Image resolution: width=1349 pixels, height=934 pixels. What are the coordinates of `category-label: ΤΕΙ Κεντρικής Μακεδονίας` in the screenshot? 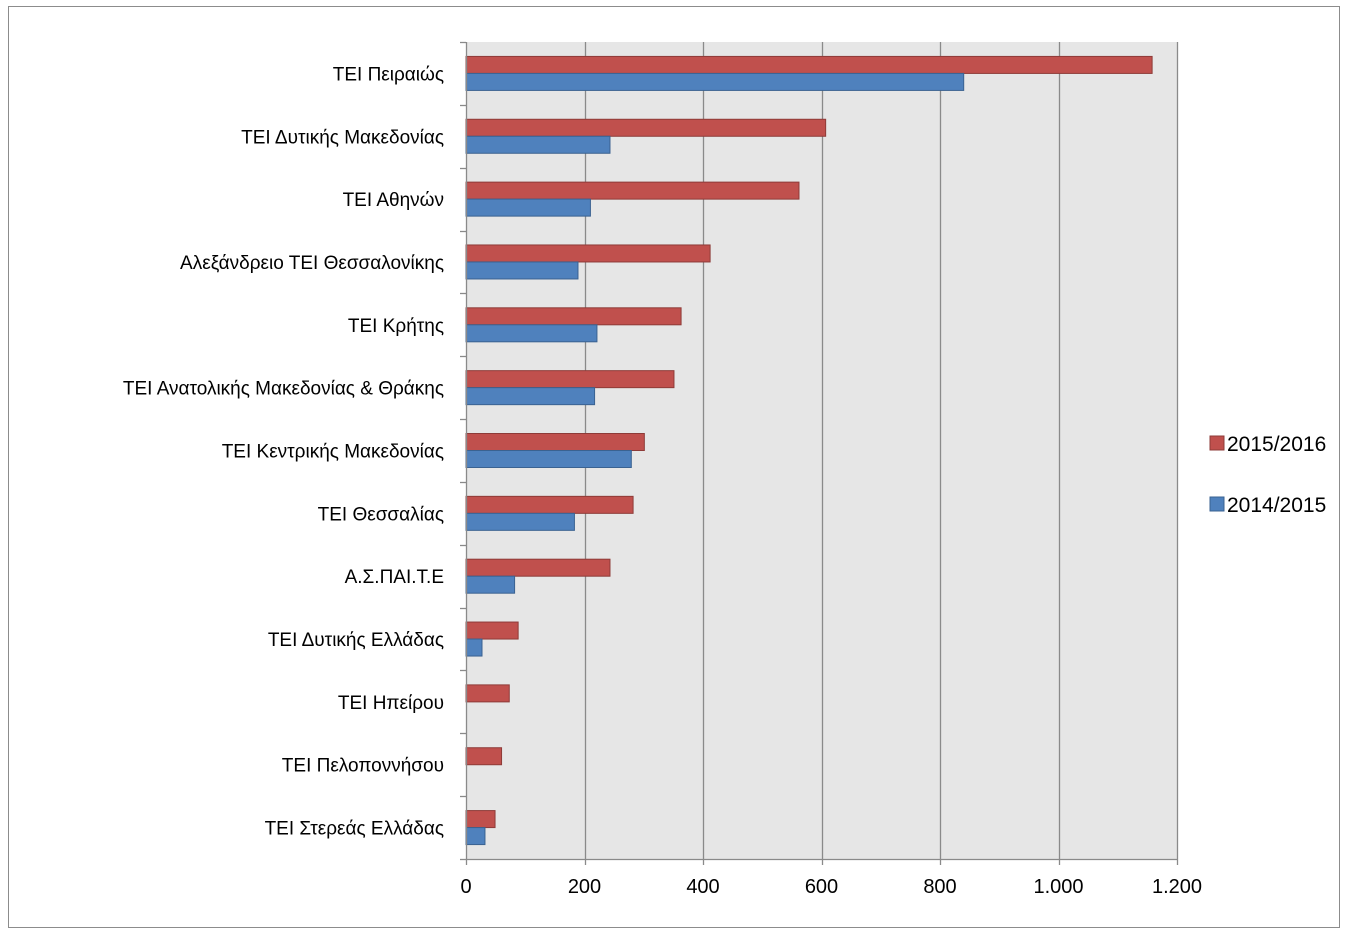 It's located at (333, 452).